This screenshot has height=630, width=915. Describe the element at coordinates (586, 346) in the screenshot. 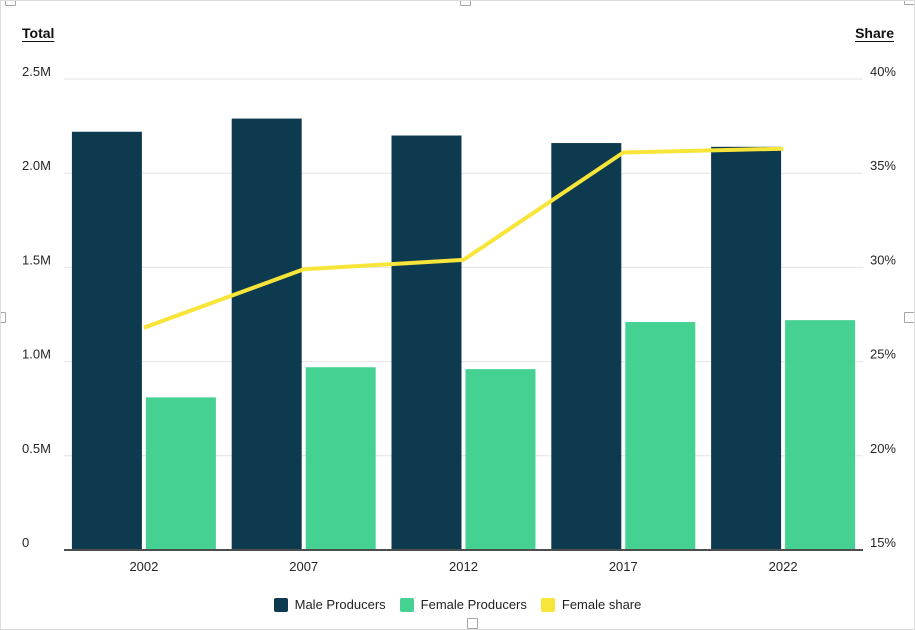

I see `bar-male-producers-2017` at that location.